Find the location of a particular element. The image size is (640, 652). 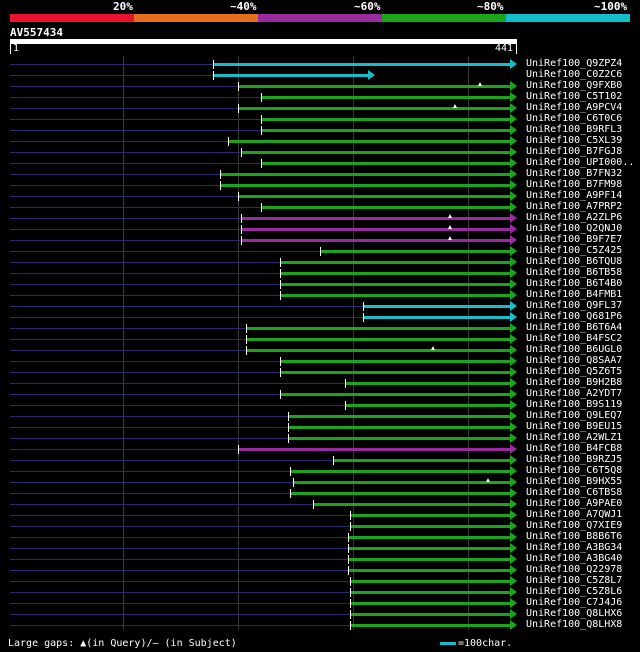

hit-id-link: UniRef100_B6T6A4 is located at coordinates (574, 327).